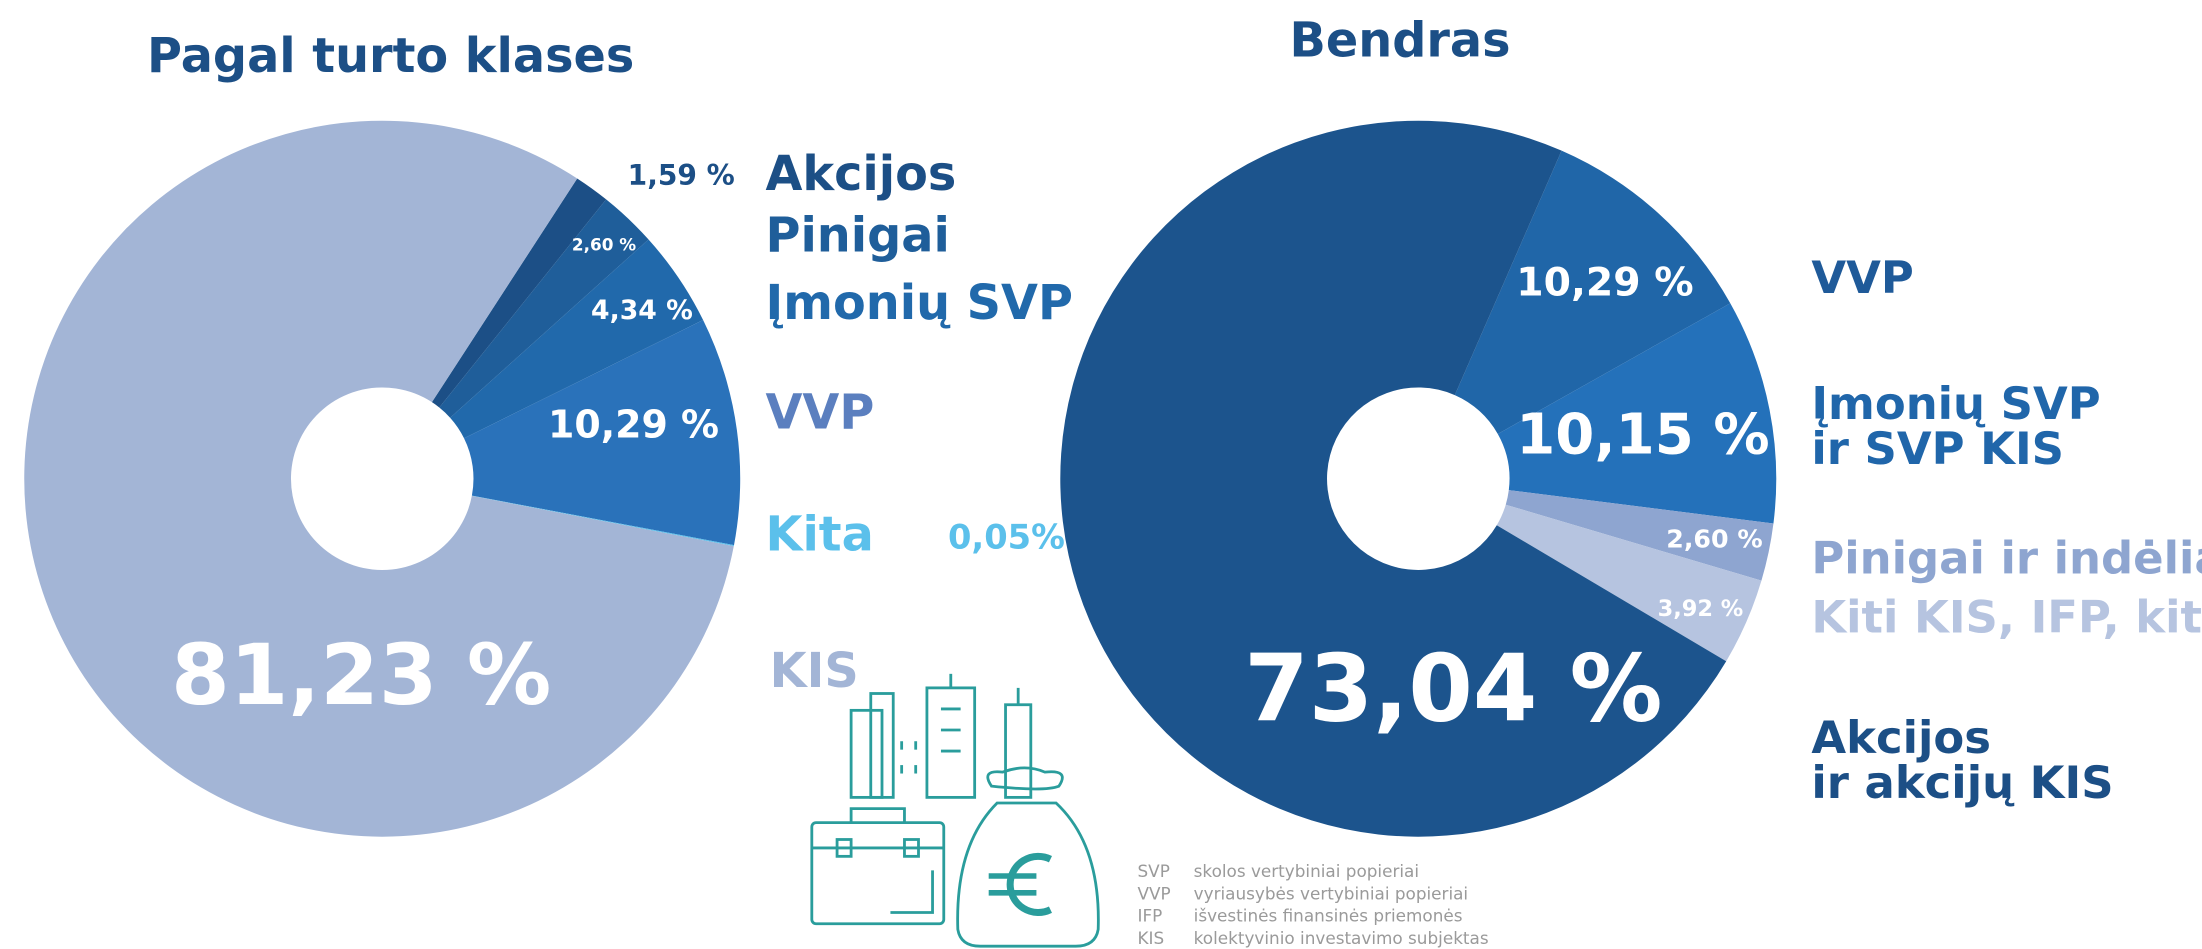 This screenshot has width=2202, height=949. What do you see at coordinates (1962, 760) in the screenshot?
I see `legend-label: Akcijos ir akcijų KIS` at bounding box center [1962, 760].